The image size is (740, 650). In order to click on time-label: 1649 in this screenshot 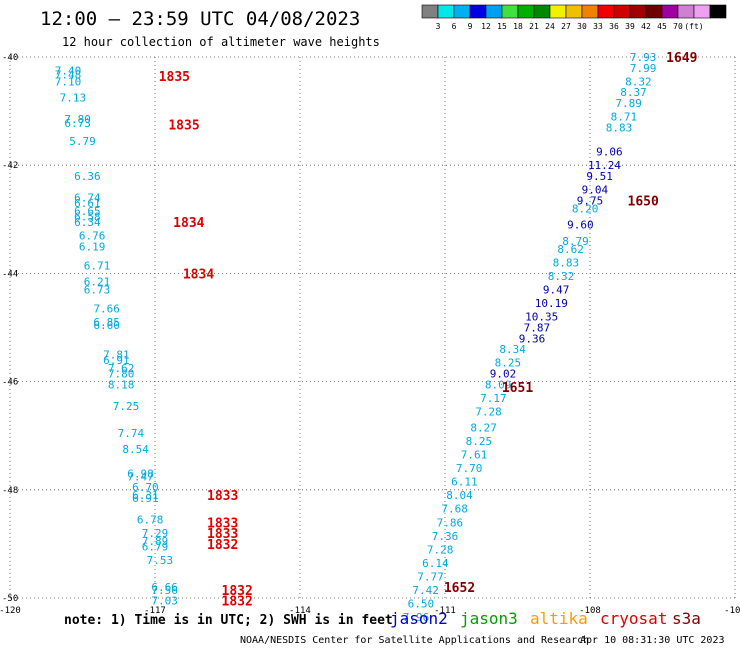, I will do `click(681, 58)`.